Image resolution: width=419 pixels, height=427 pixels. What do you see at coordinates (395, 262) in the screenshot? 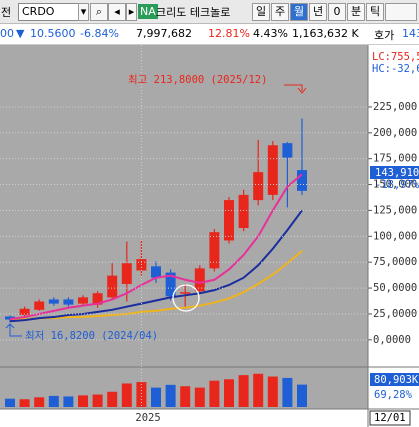
I see `y-tick-label: 75,0000` at bounding box center [395, 262].